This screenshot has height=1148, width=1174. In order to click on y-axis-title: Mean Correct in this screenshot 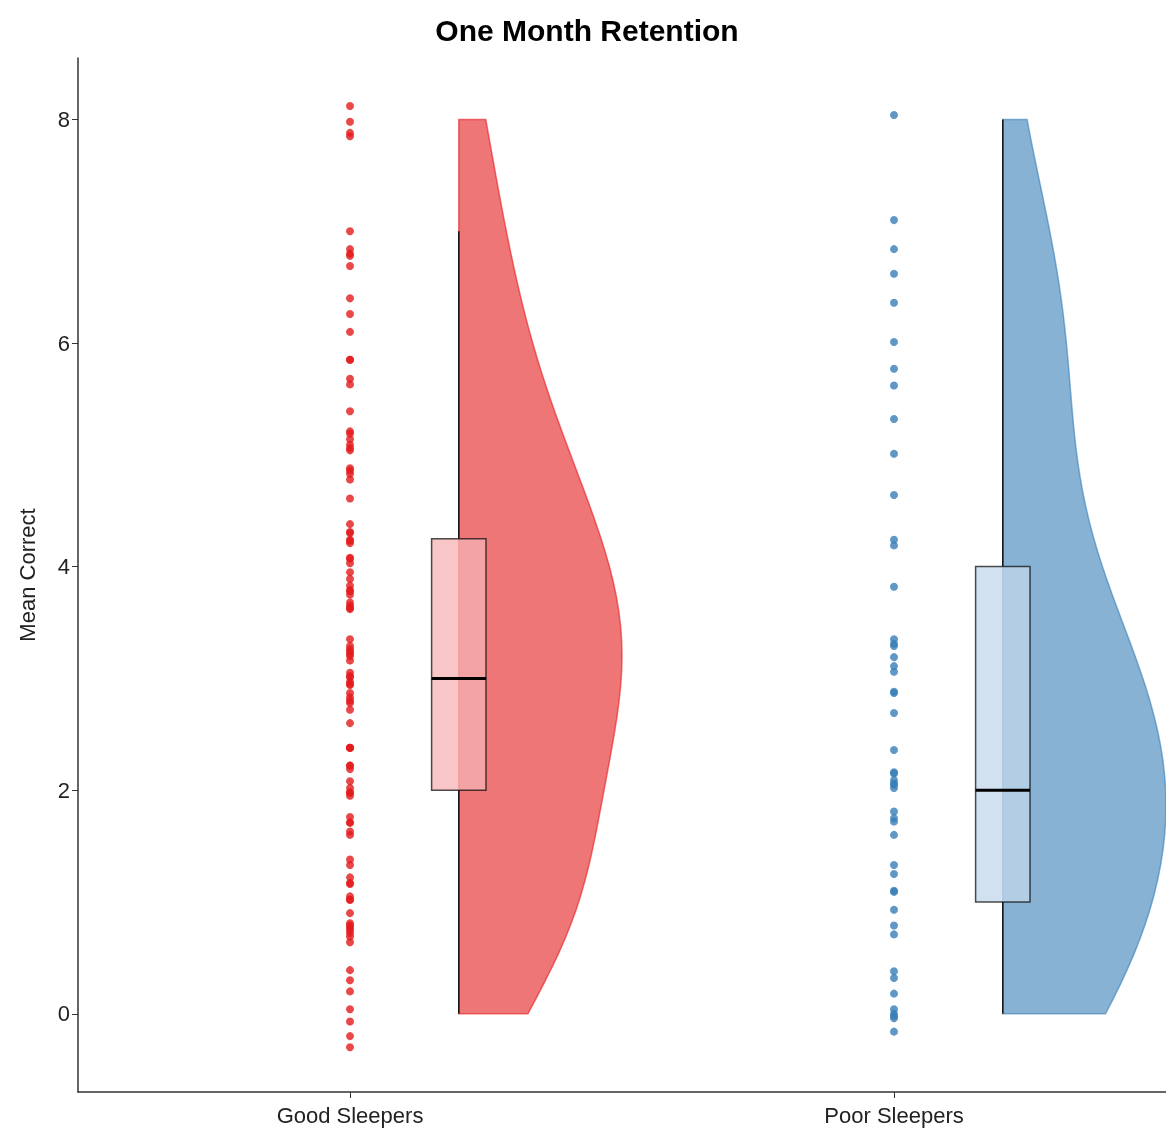, I will do `click(27, 575)`.